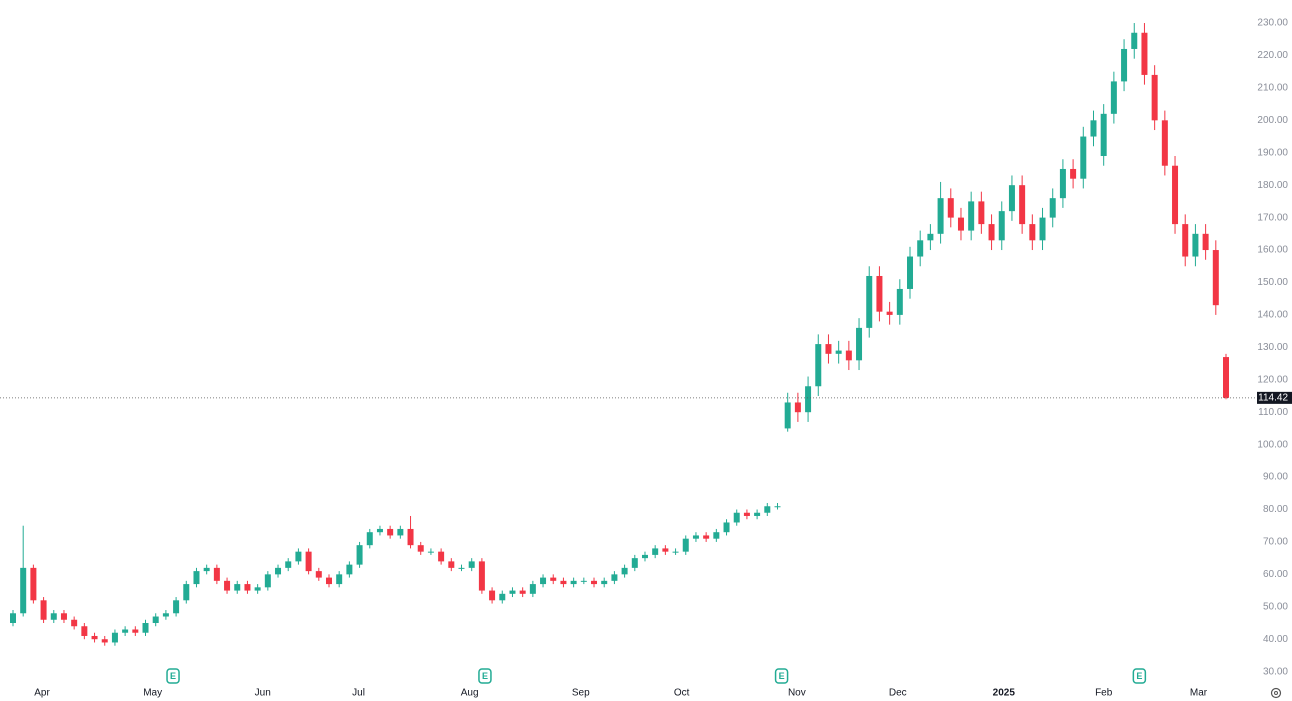  What do you see at coordinates (1272, 152) in the screenshot?
I see `y-tick-label: 190.00` at bounding box center [1272, 152].